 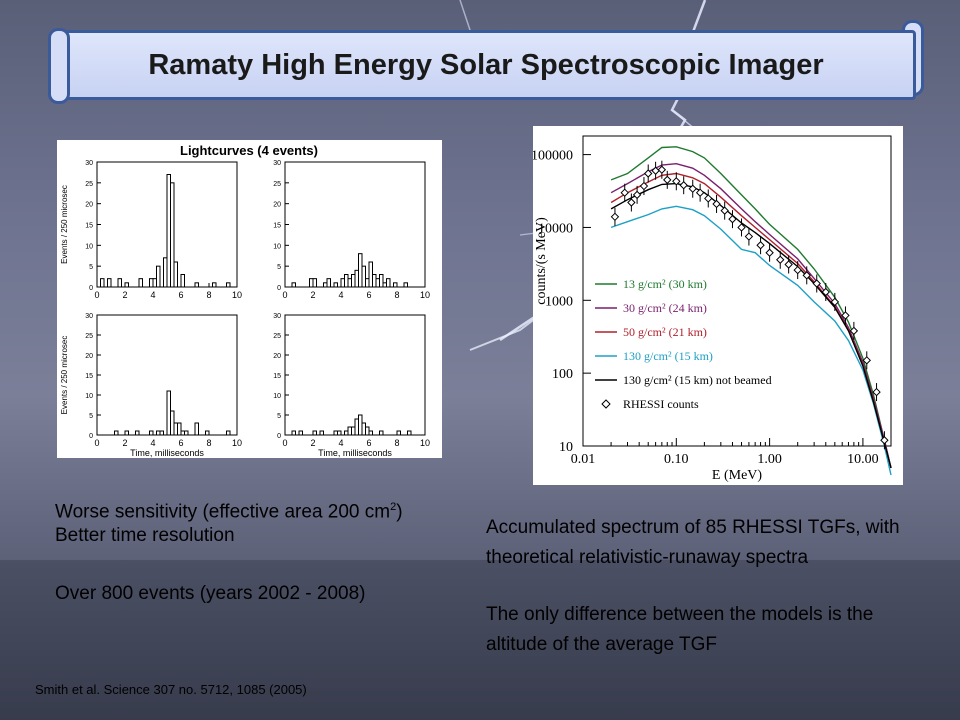 What do you see at coordinates (601, 644) in the screenshot?
I see `models-caption-line2: altitude of the average TGF` at bounding box center [601, 644].